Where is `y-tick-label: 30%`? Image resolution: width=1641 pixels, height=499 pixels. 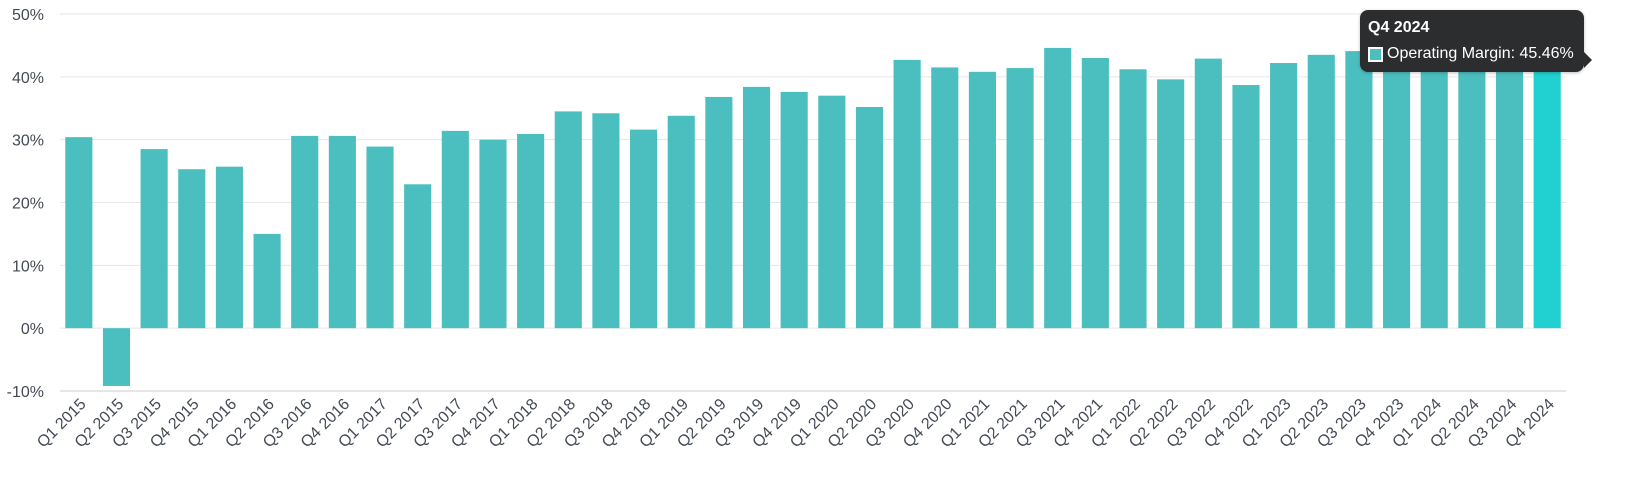 y-tick-label: 30% is located at coordinates (28, 141).